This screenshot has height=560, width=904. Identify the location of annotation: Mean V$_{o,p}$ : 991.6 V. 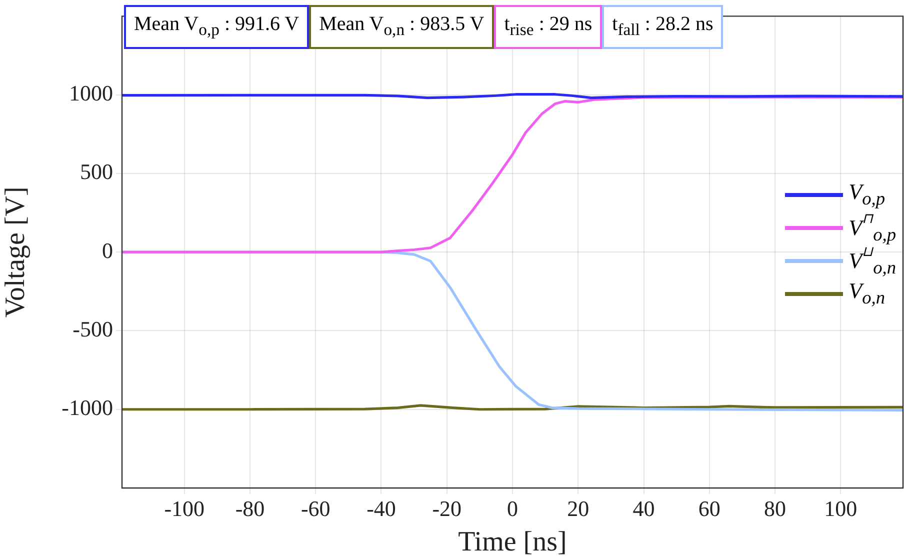
(217, 27).